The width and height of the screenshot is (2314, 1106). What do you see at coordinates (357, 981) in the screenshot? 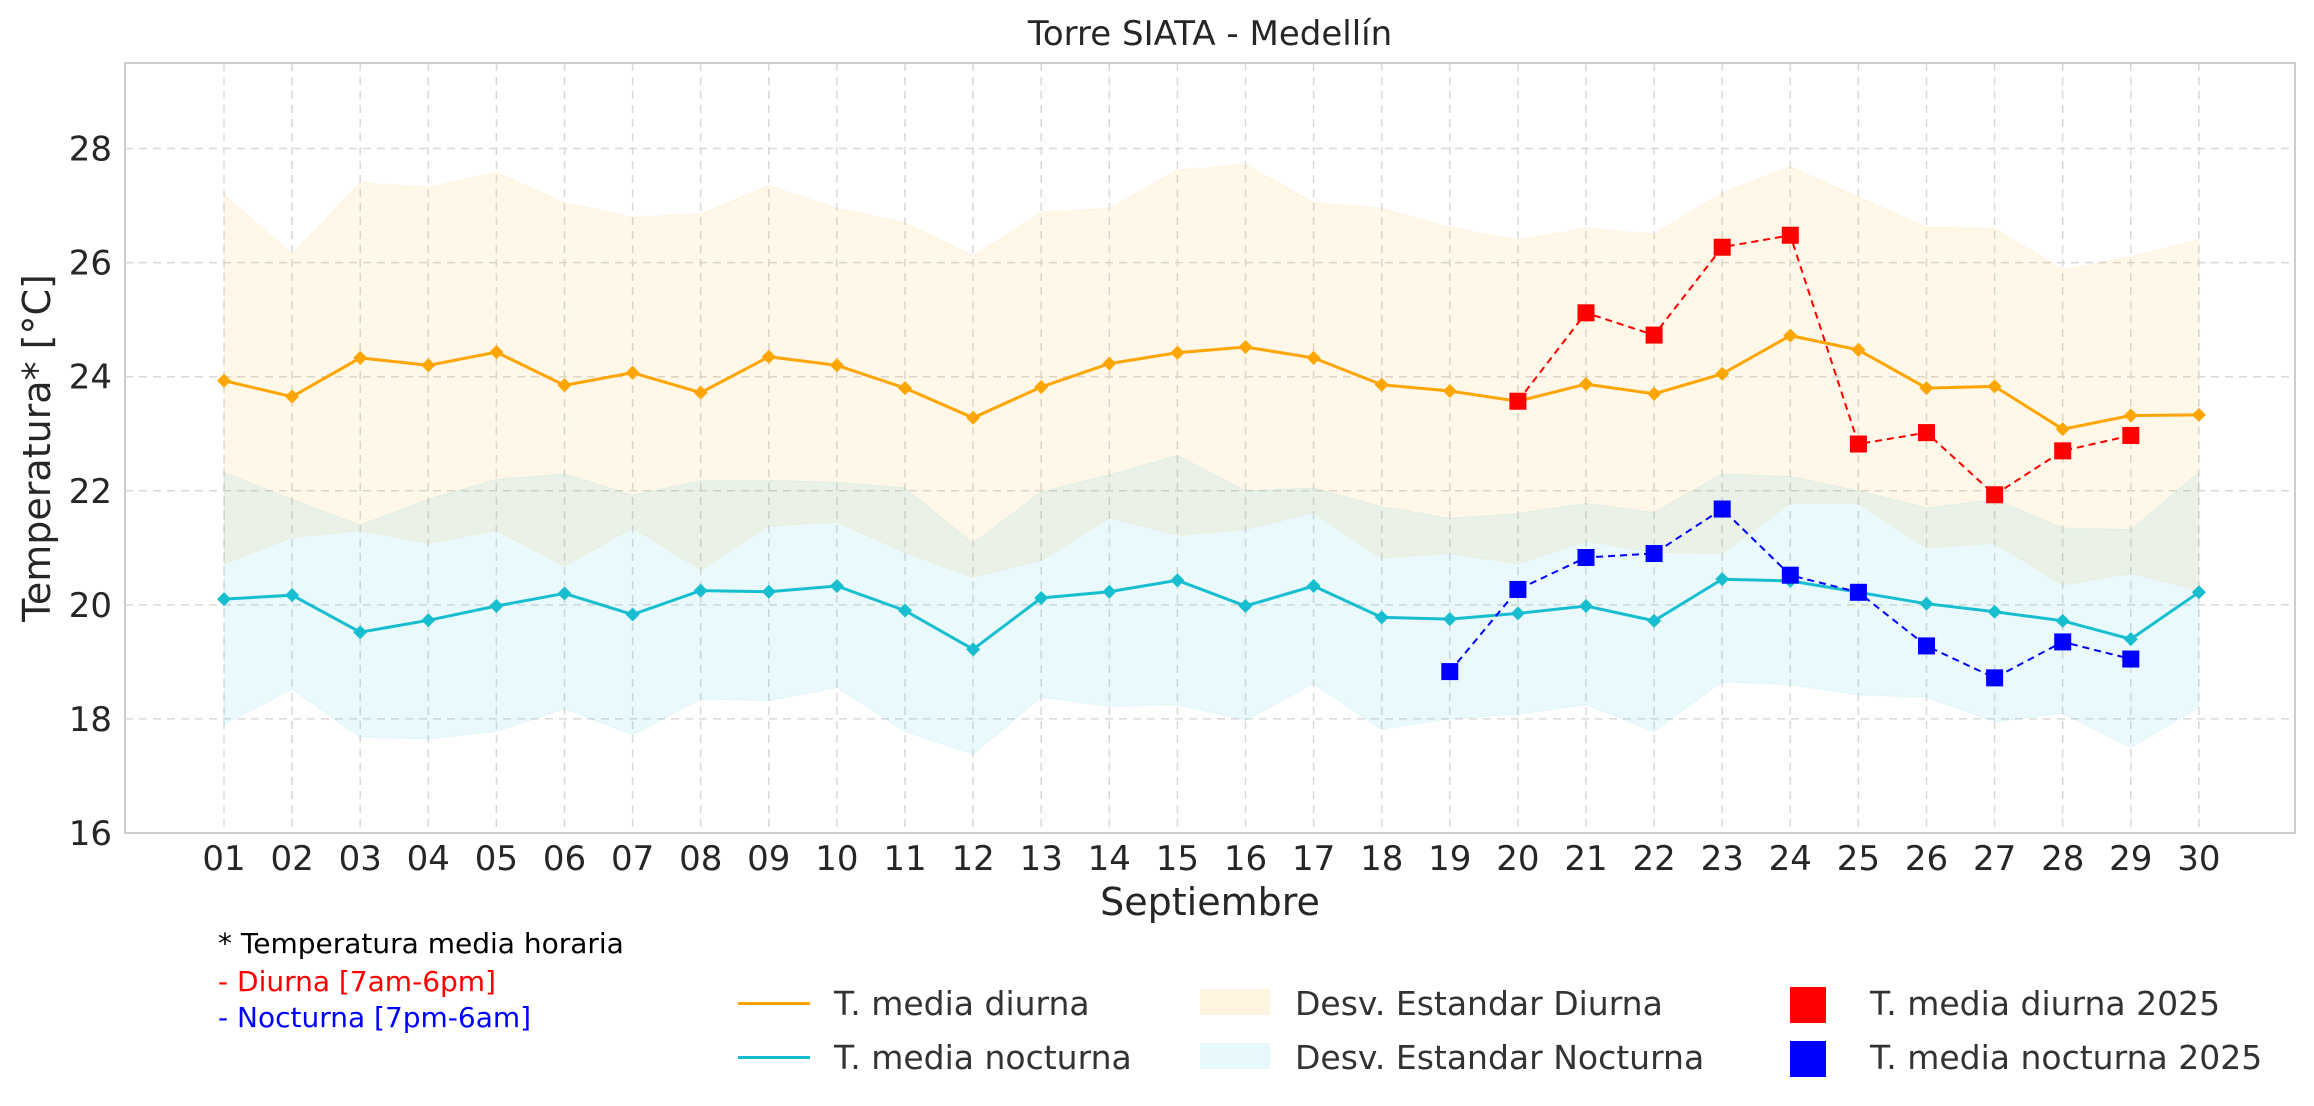
I see `note-day-range: - Diurna [7am-6pm]` at bounding box center [357, 981].